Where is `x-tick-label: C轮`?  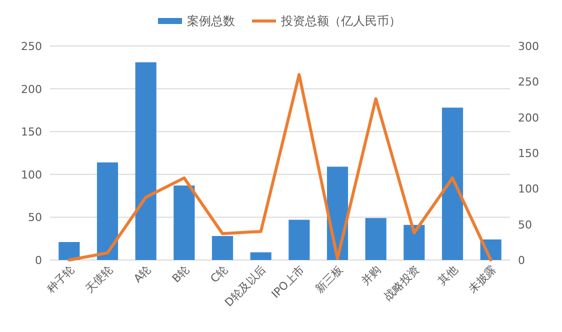
x-tick-label: C轮 is located at coordinates (219, 274).